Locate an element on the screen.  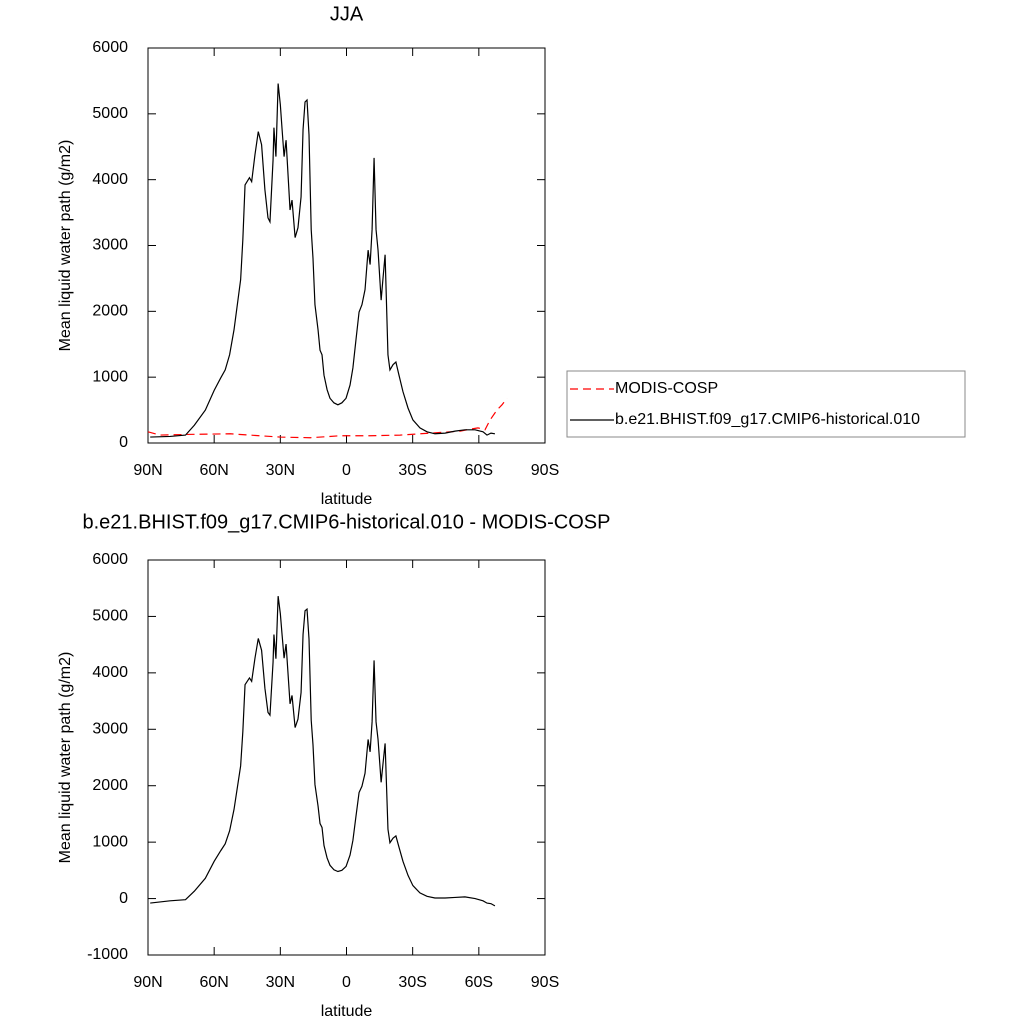
legend-label: MODIS-COSP is located at coordinates (666, 388).